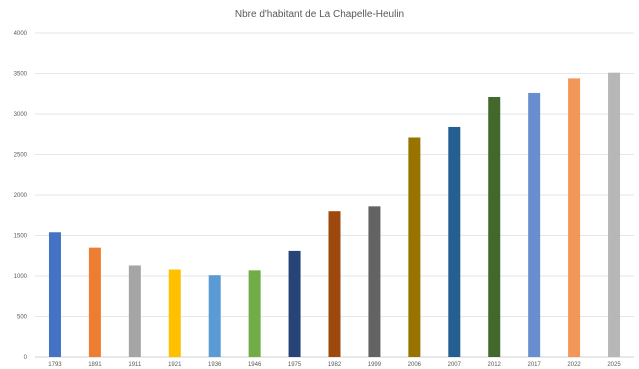 The width and height of the screenshot is (639, 369). What do you see at coordinates (454, 242) in the screenshot?
I see `bar-2007` at bounding box center [454, 242].